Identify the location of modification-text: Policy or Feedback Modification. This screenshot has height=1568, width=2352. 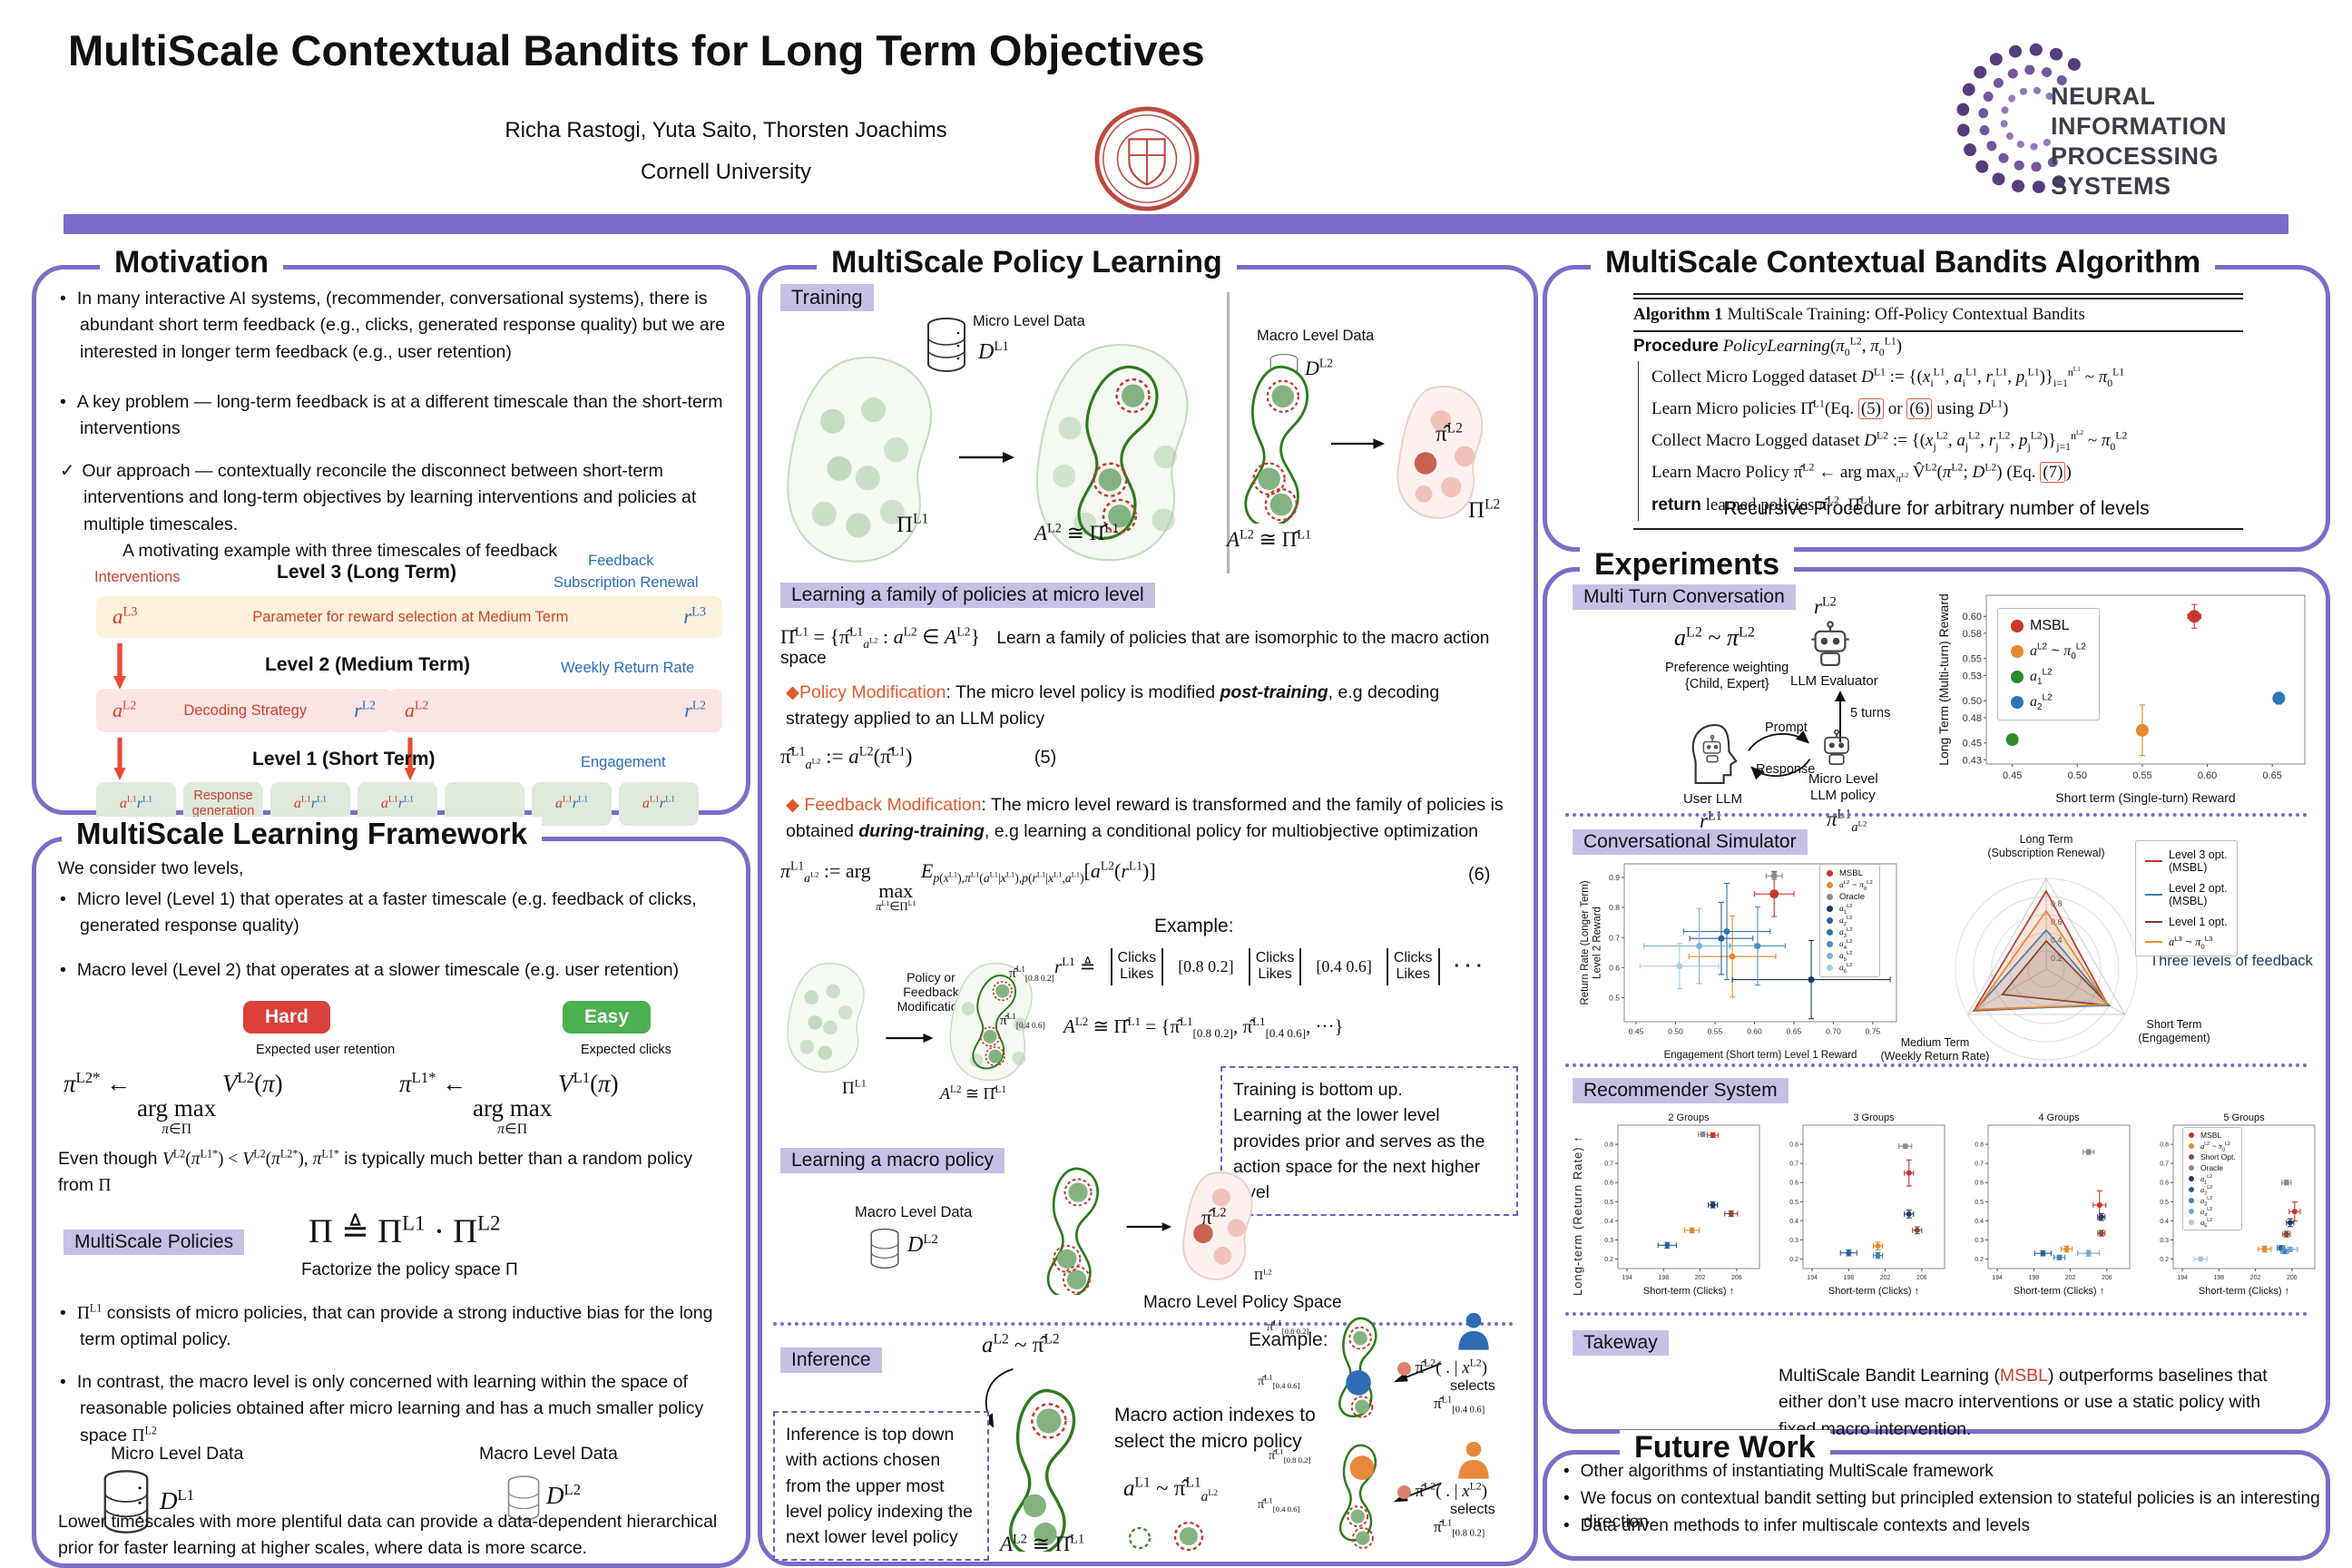
(931, 992).